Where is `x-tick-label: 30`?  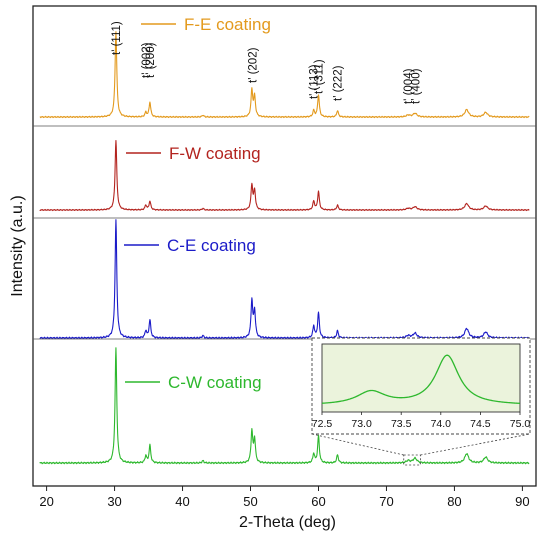 x-tick-label: 30 is located at coordinates (114, 501).